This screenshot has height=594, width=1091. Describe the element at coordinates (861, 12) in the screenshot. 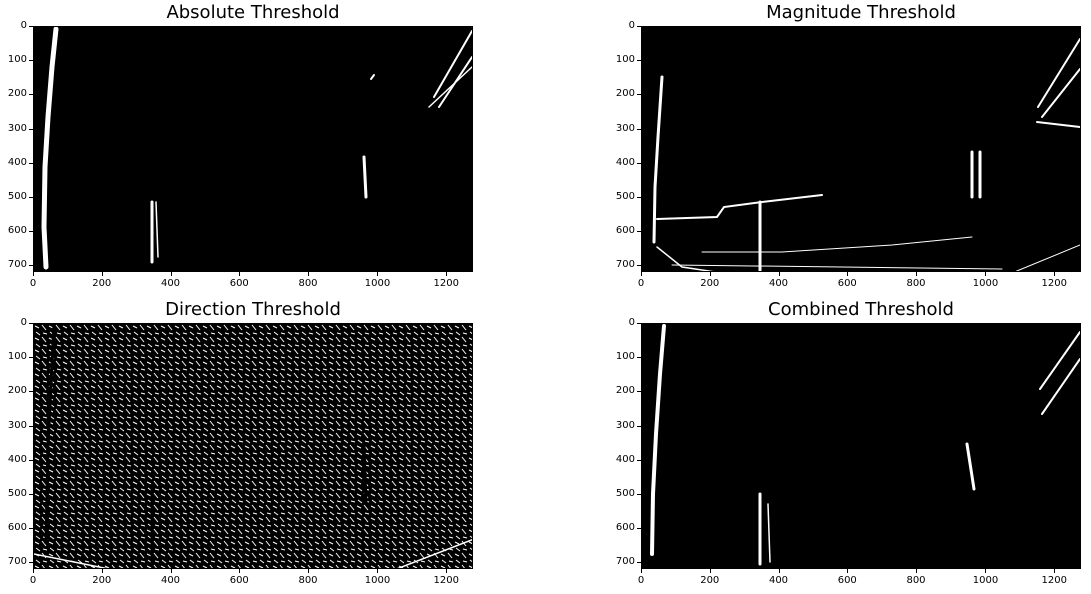

I see `panel-title: Magnitude Threshold` at that location.